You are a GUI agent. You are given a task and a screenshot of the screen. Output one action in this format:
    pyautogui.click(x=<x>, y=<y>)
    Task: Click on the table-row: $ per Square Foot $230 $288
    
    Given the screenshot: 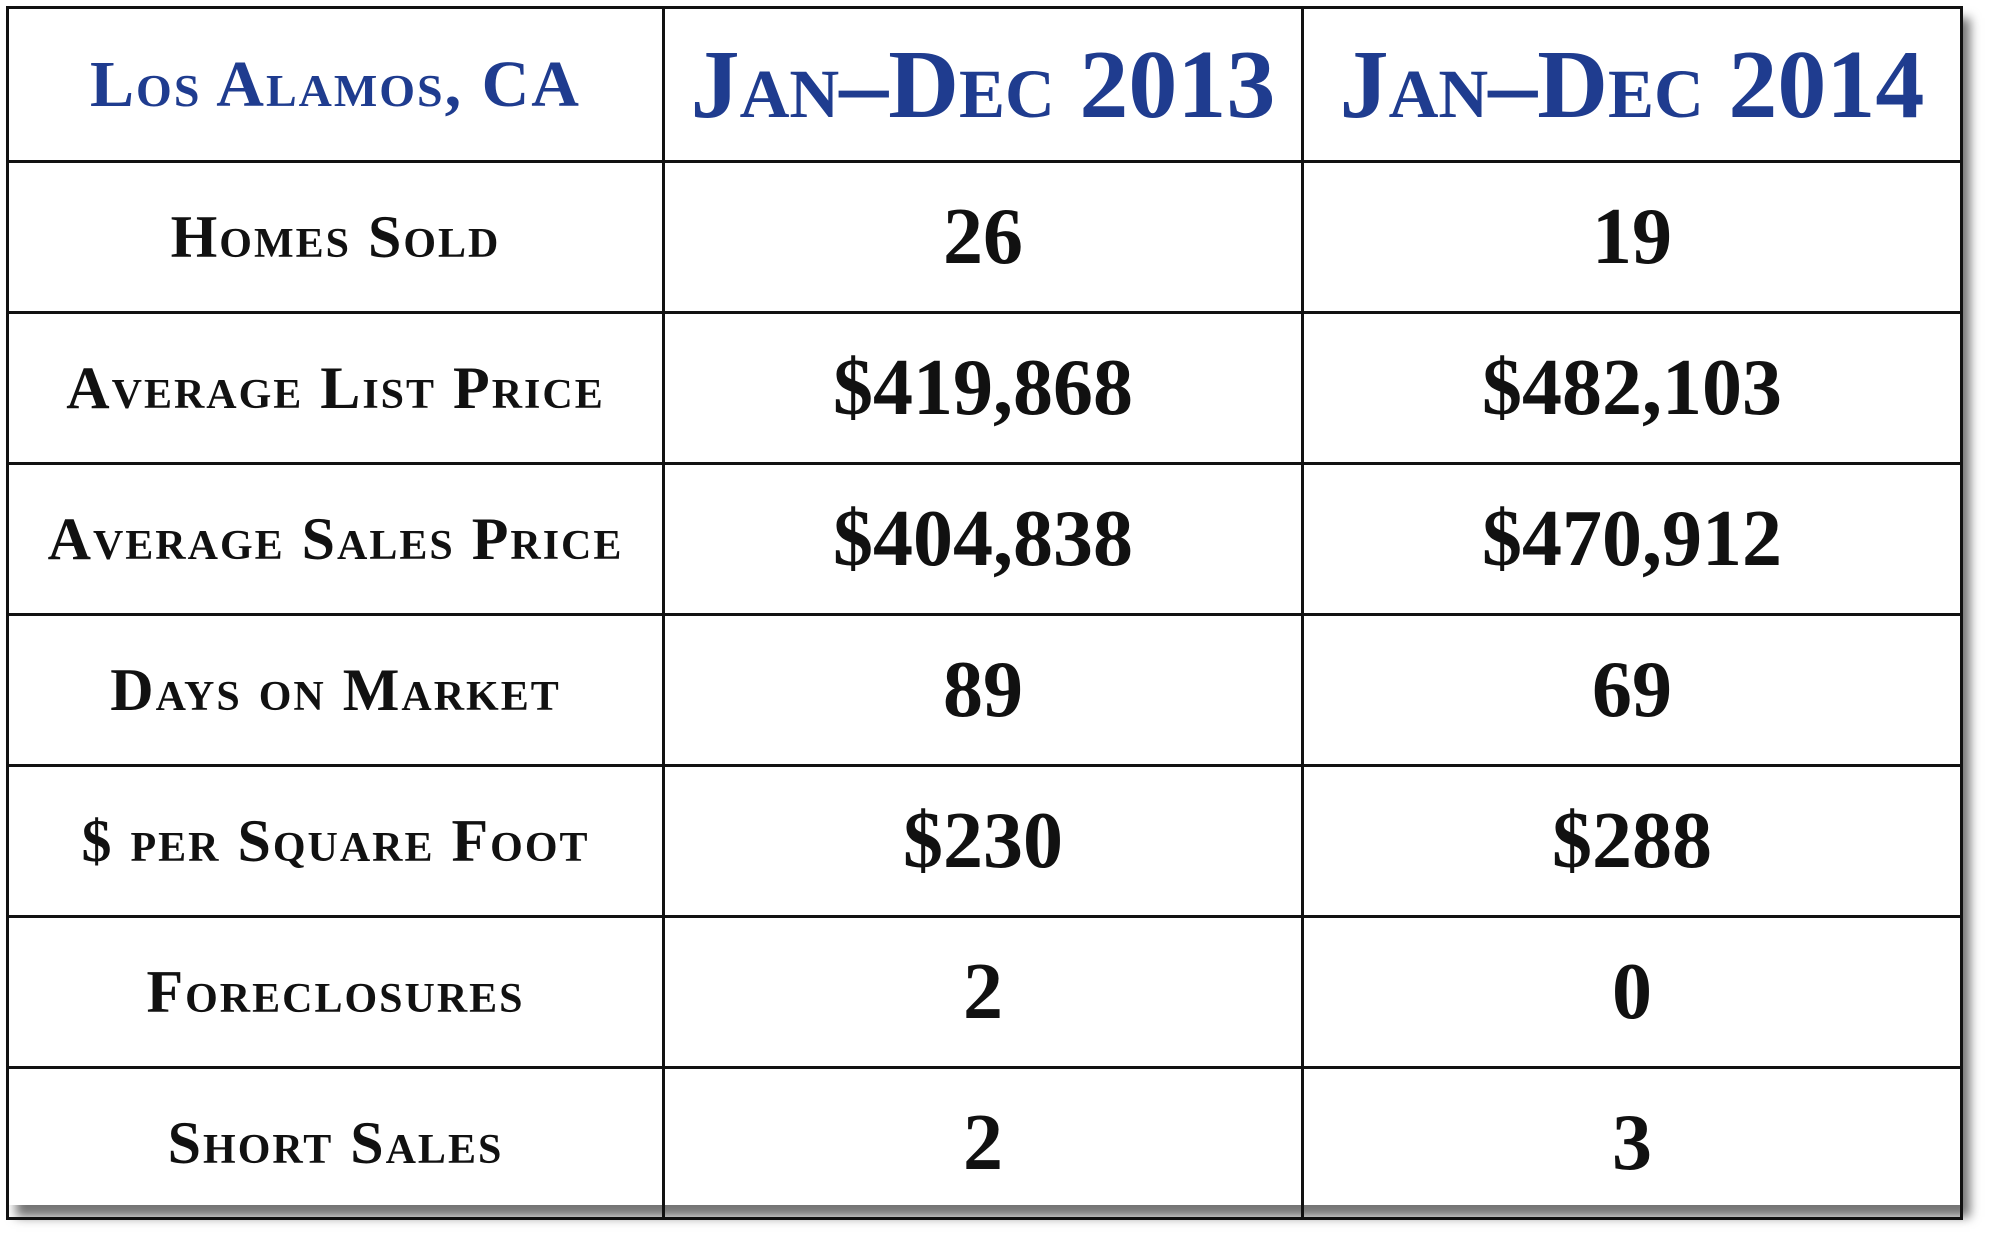 What is the action you would take?
    pyautogui.click(x=984, y=841)
    